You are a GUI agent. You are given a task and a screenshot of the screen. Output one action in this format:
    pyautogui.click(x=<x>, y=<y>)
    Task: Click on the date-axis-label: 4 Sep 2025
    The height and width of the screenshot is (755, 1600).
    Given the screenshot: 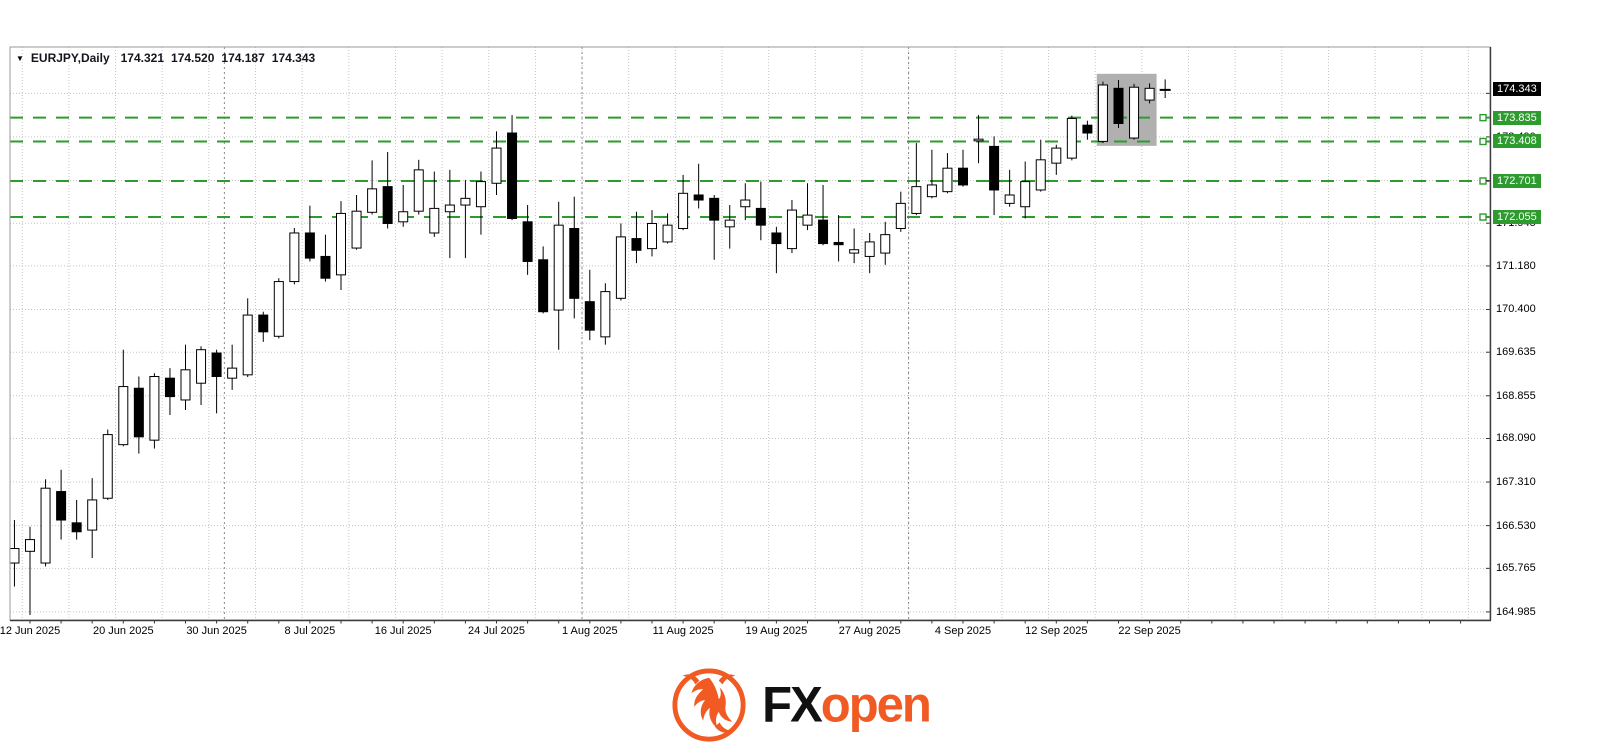 What is the action you would take?
    pyautogui.click(x=963, y=631)
    